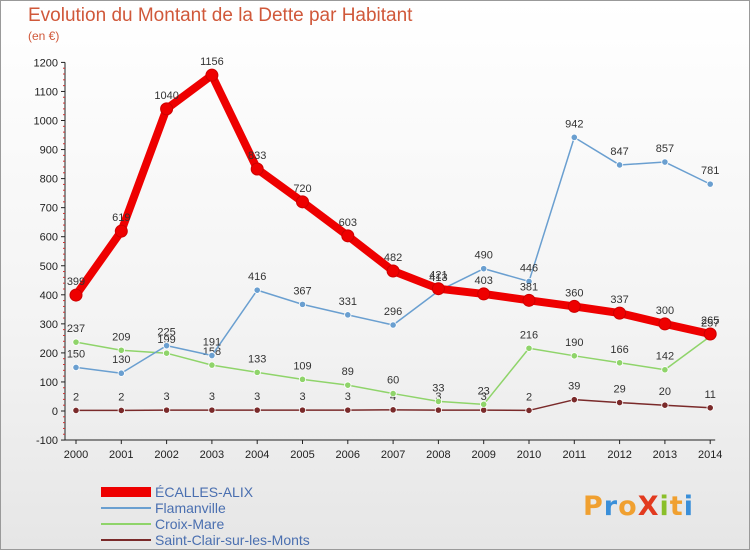  What do you see at coordinates (348, 223) in the screenshot?
I see `data-label: 603` at bounding box center [348, 223].